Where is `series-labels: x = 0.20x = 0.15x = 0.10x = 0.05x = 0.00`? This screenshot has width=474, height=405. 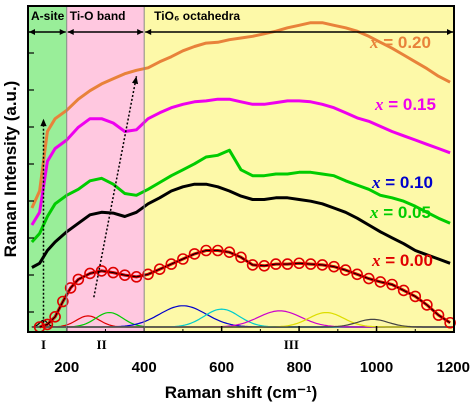 series-labels: x = 0.20x = 0.15x = 0.10x = 0.05x = 0.00 is located at coordinates (402, 151).